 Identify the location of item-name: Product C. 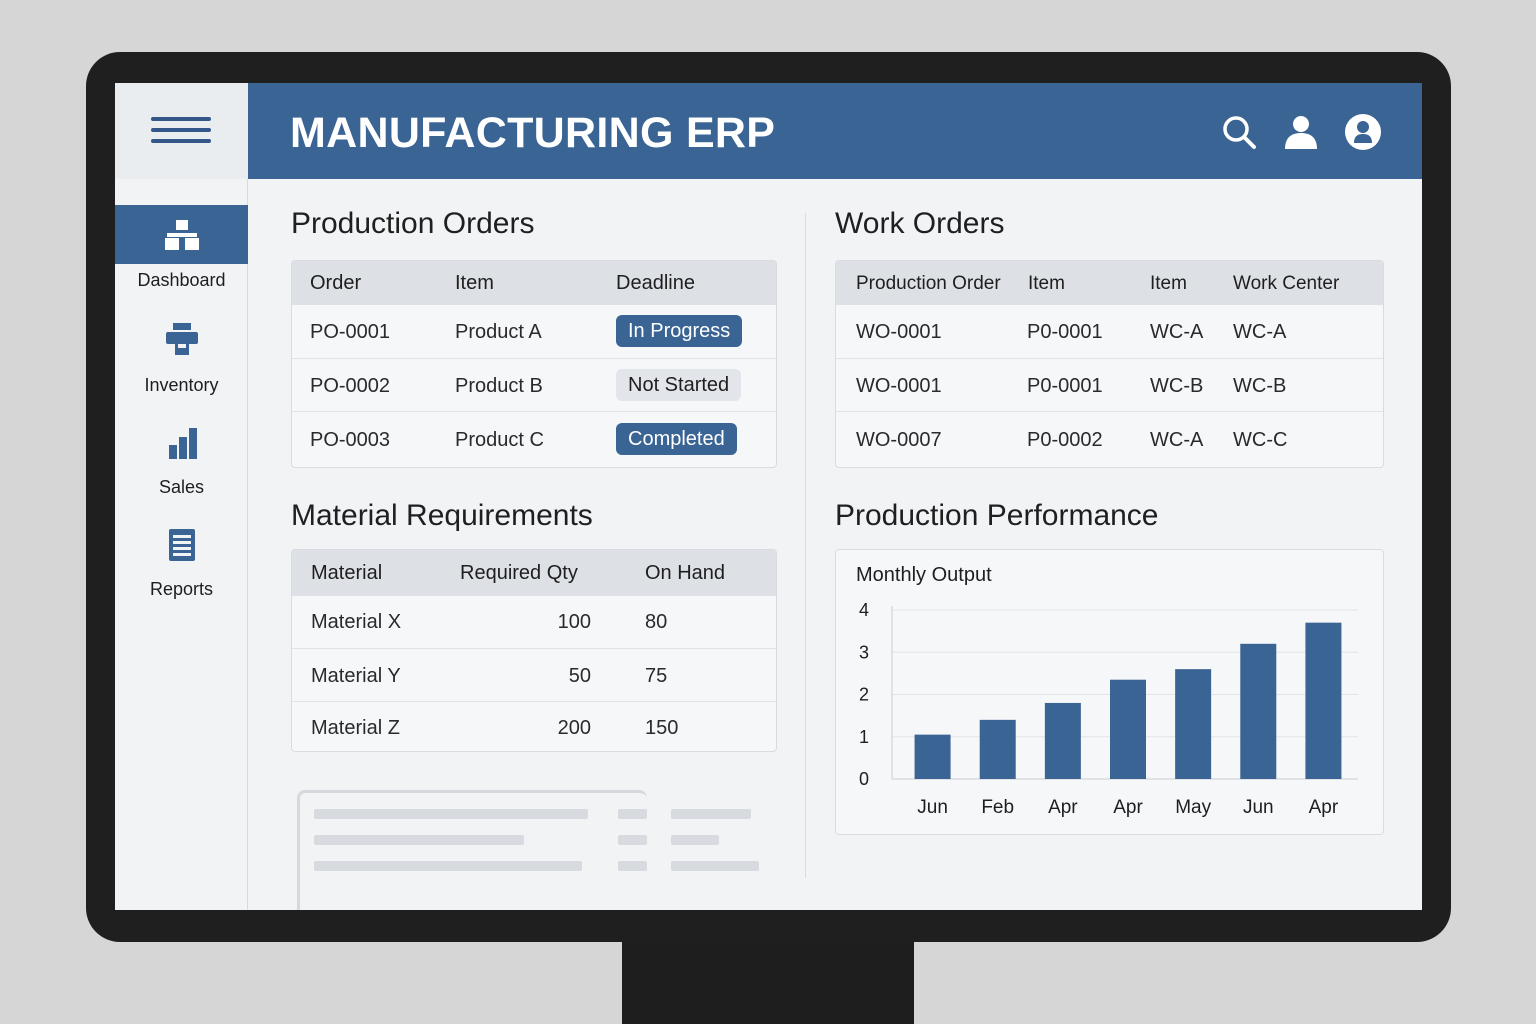
(499, 440).